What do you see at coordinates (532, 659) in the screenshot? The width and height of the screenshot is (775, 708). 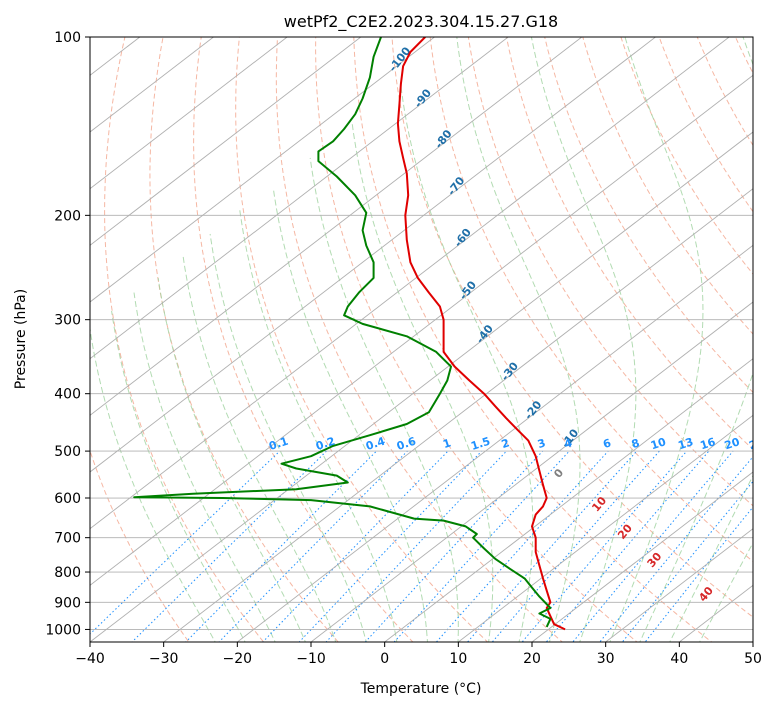 I see `x-tick-label: 20` at bounding box center [532, 659].